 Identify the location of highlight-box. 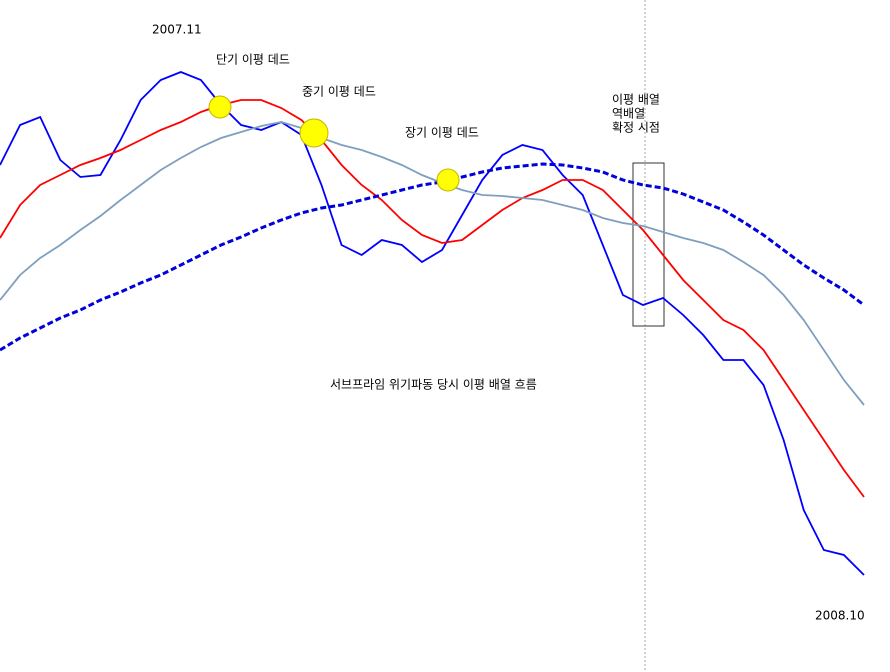
(648, 244).